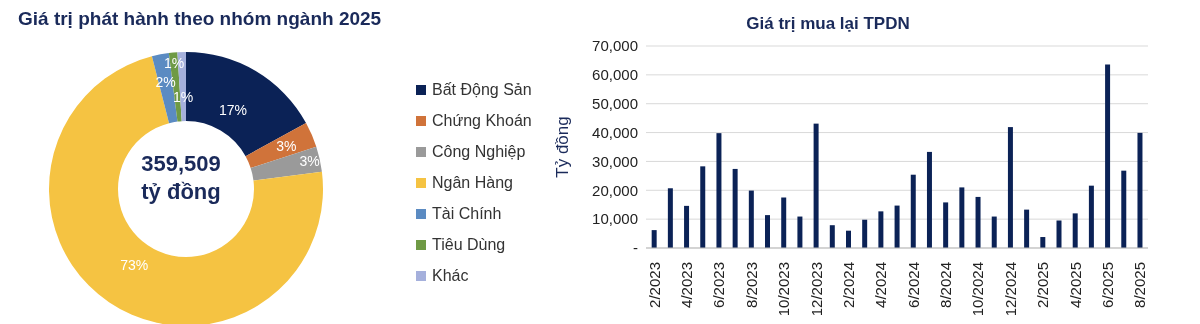  I want to click on y-tick-label: 20,000, so click(615, 190).